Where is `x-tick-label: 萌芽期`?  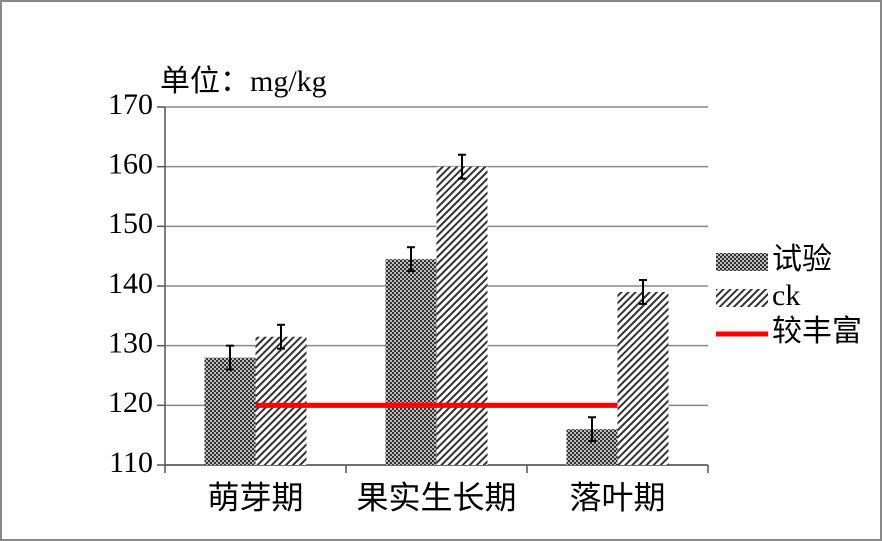 x-tick-label: 萌芽期 is located at coordinates (255, 497).